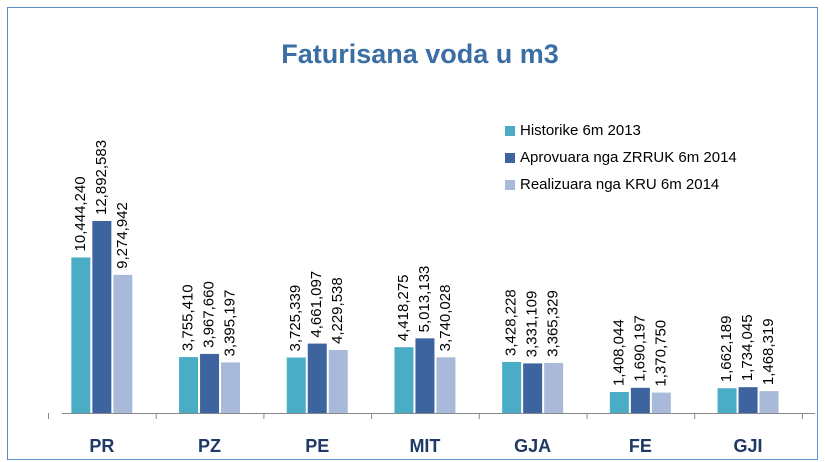 This screenshot has width=825, height=462. Describe the element at coordinates (445, 318) in the screenshot. I see `value-label: 3,740,028` at that location.